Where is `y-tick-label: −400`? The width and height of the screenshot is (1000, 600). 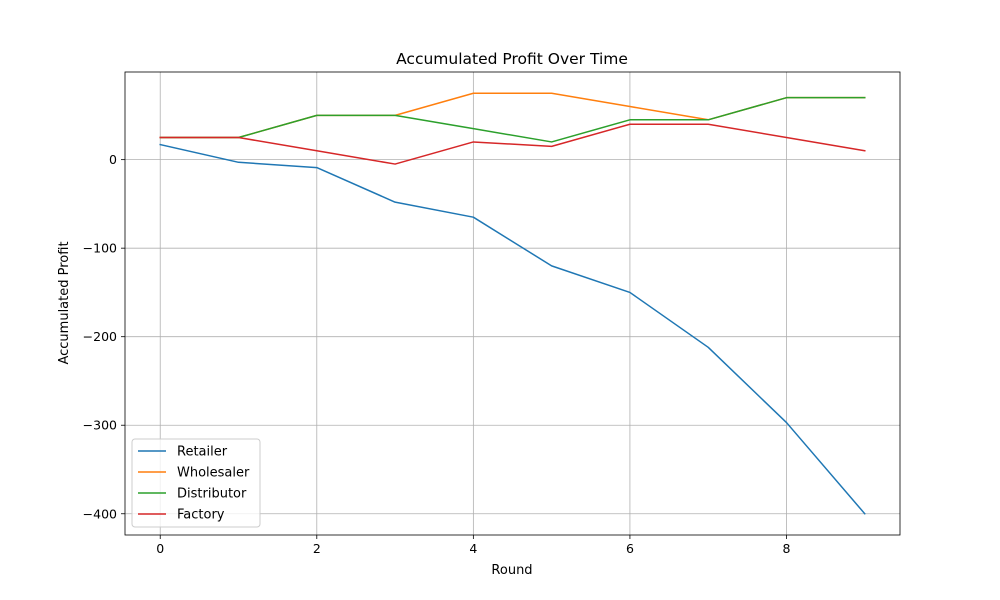 y-tick-label: −400 is located at coordinates (100, 513).